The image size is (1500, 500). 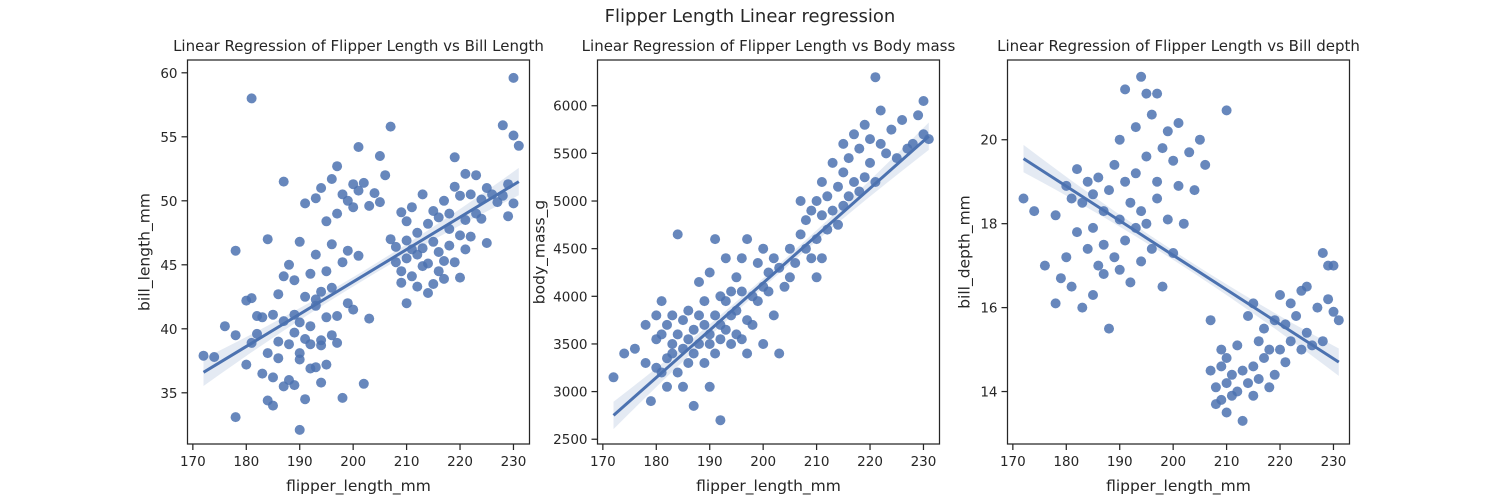 What do you see at coordinates (750, 16) in the screenshot?
I see `figure-suptitle: Flipper Length Linear regression` at bounding box center [750, 16].